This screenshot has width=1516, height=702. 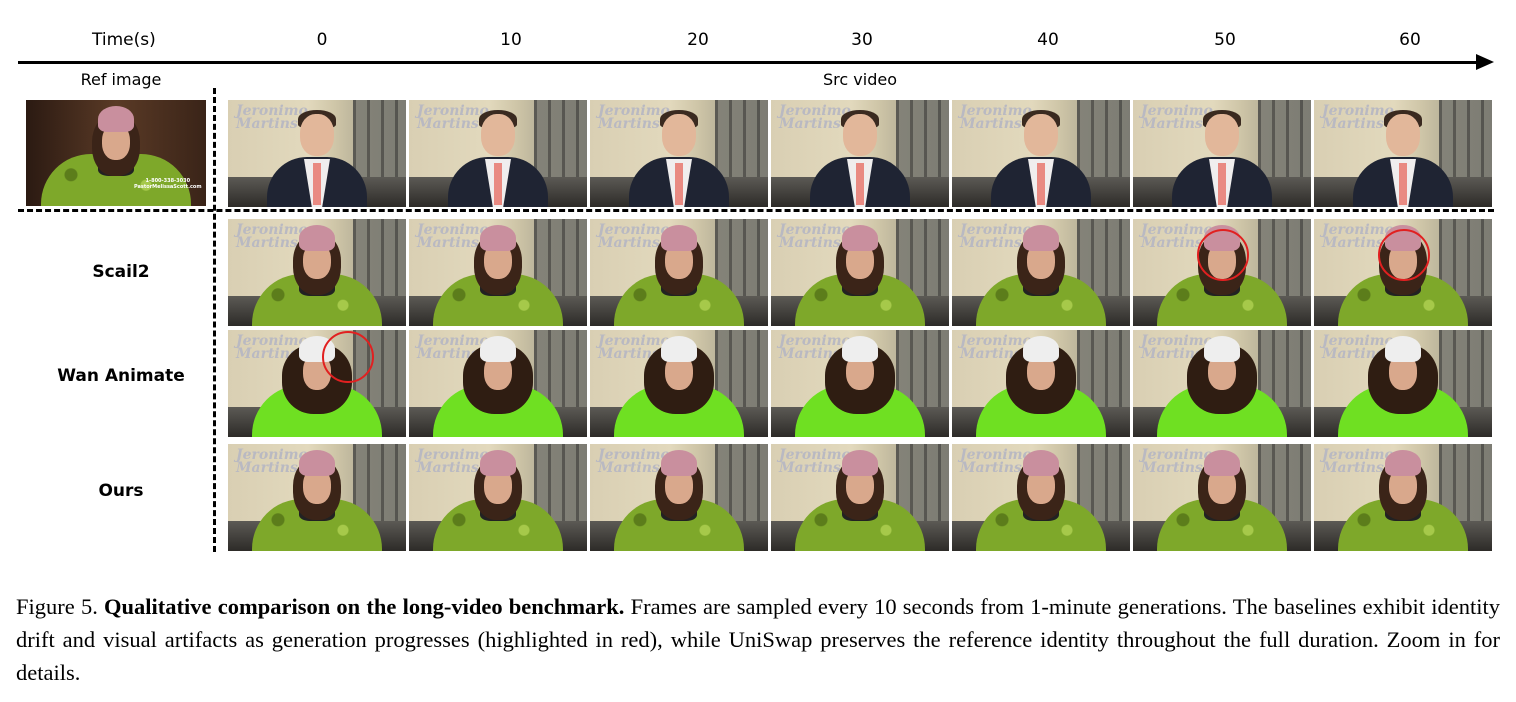 I want to click on ref-image-label: Ref image, so click(x=121, y=79).